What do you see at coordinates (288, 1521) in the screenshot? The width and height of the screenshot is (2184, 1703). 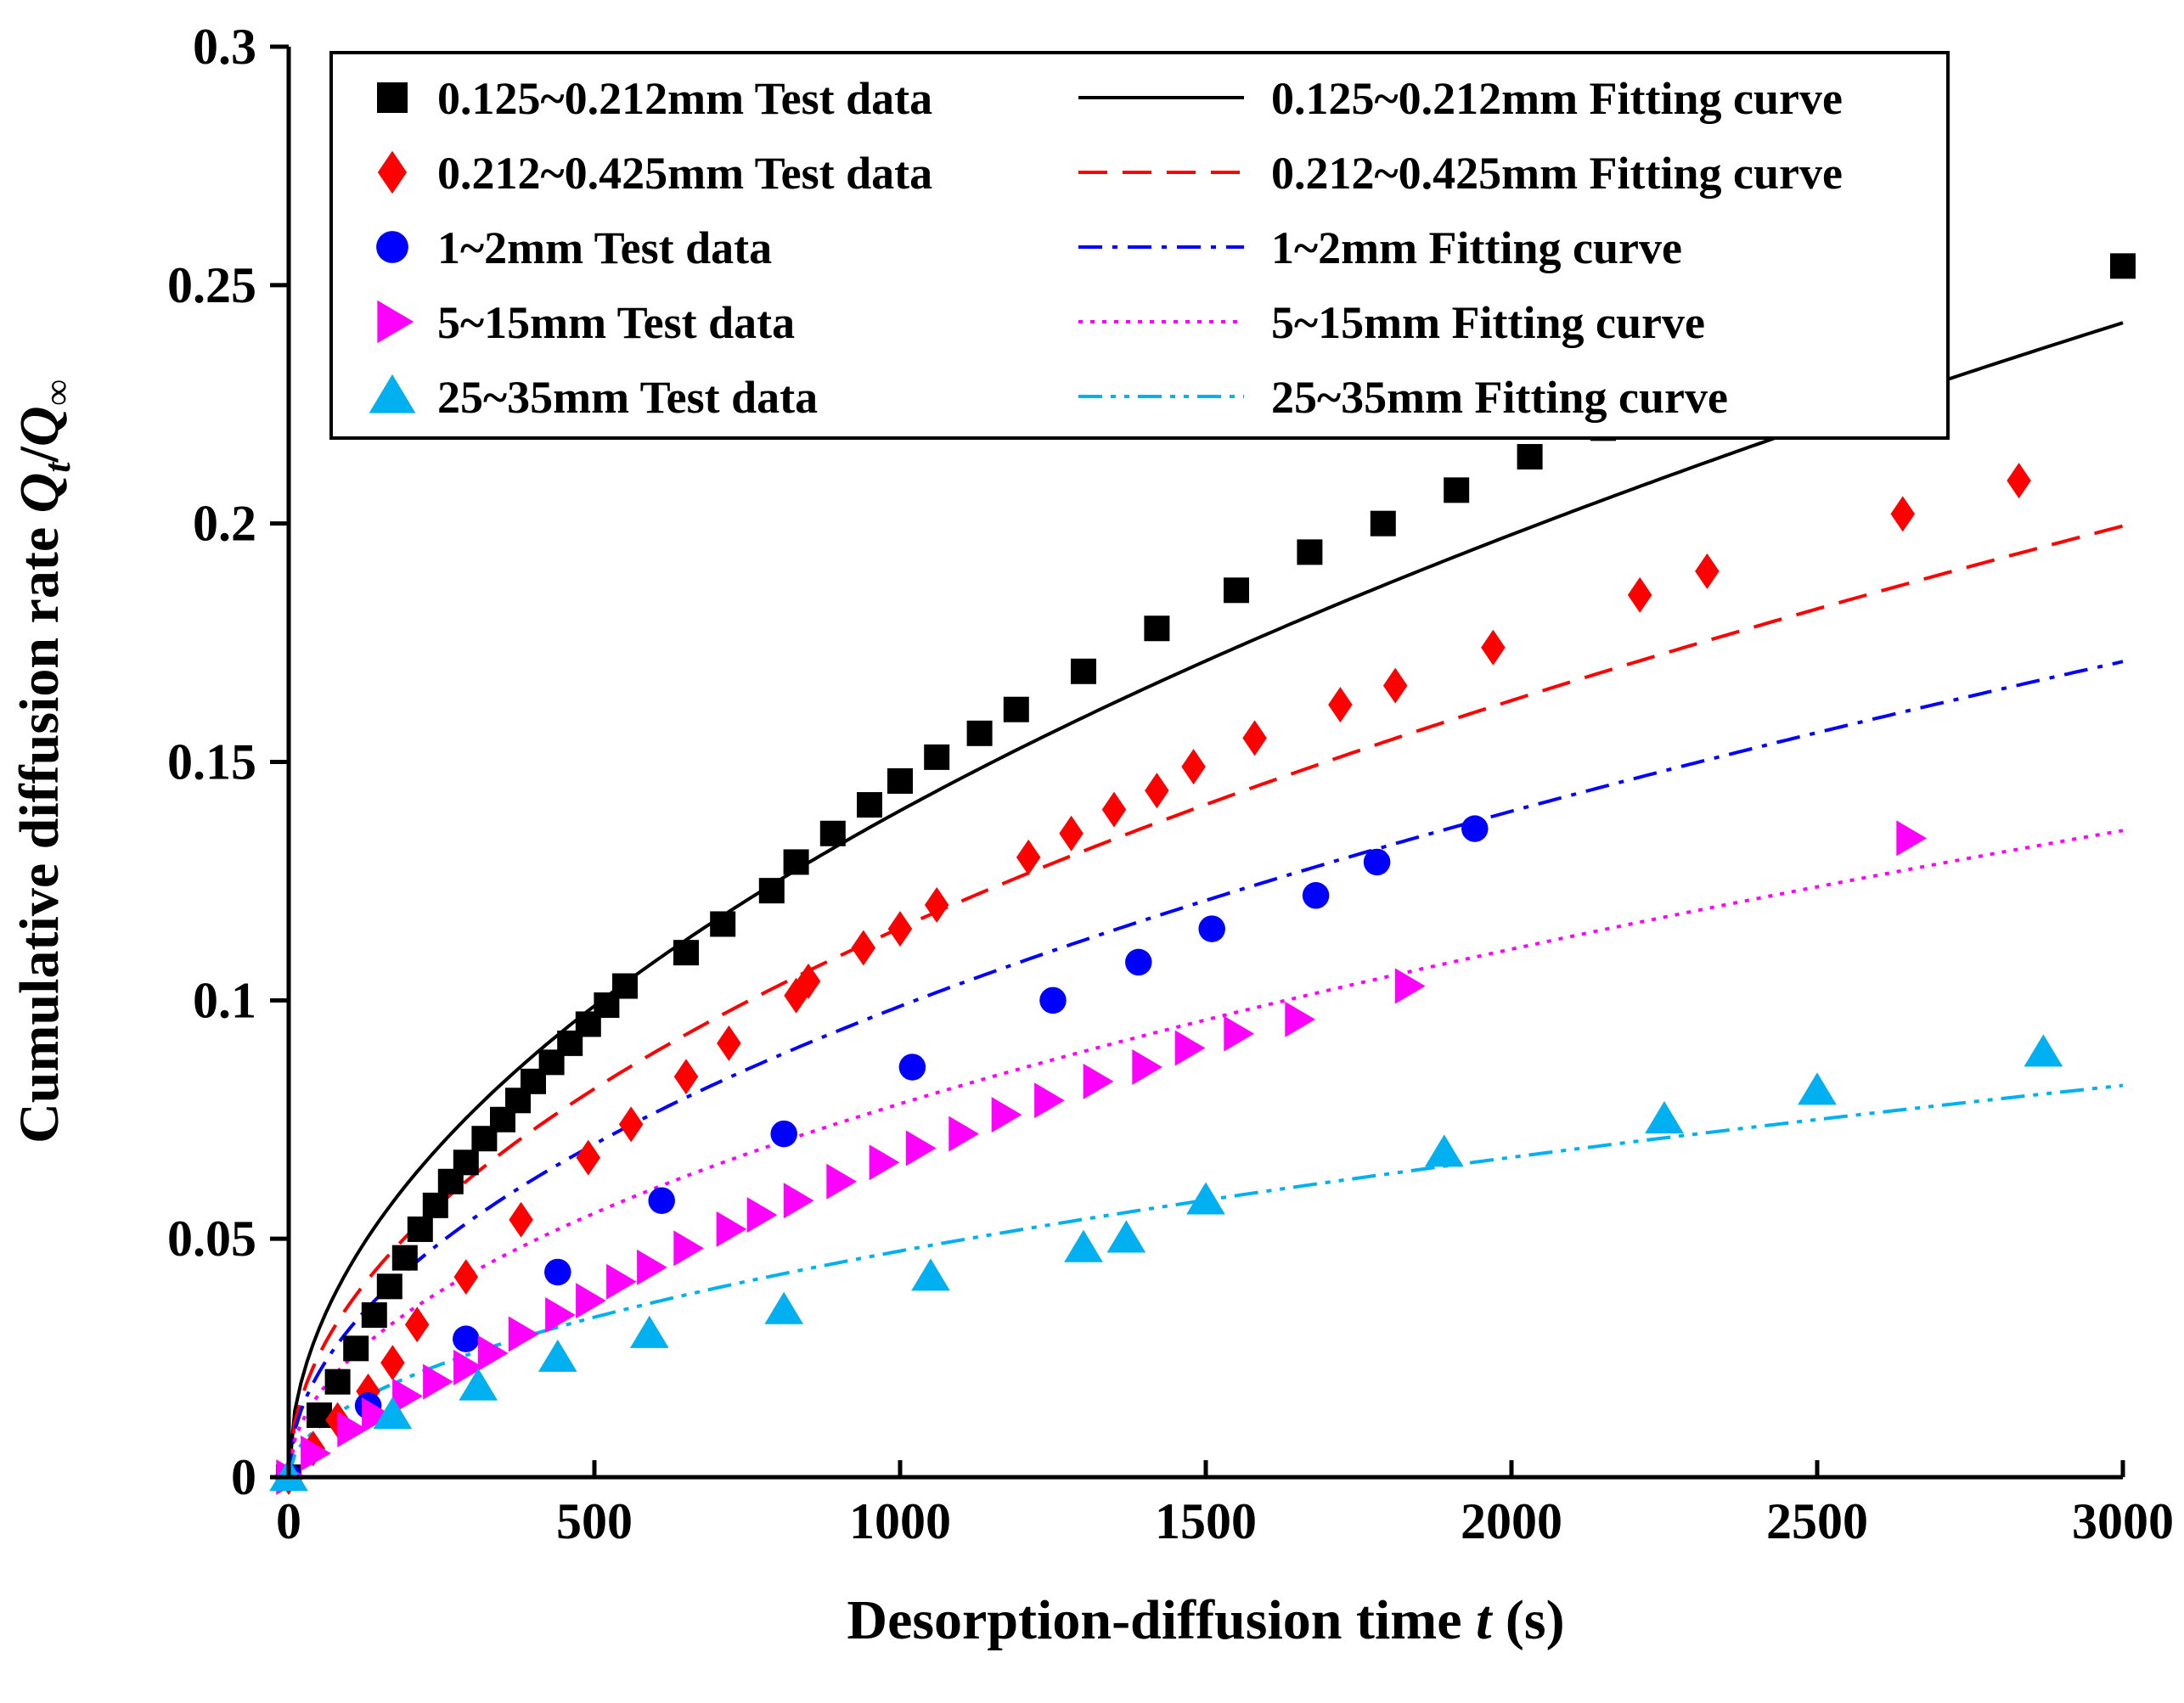 I see `x-tick-label: 0` at bounding box center [288, 1521].